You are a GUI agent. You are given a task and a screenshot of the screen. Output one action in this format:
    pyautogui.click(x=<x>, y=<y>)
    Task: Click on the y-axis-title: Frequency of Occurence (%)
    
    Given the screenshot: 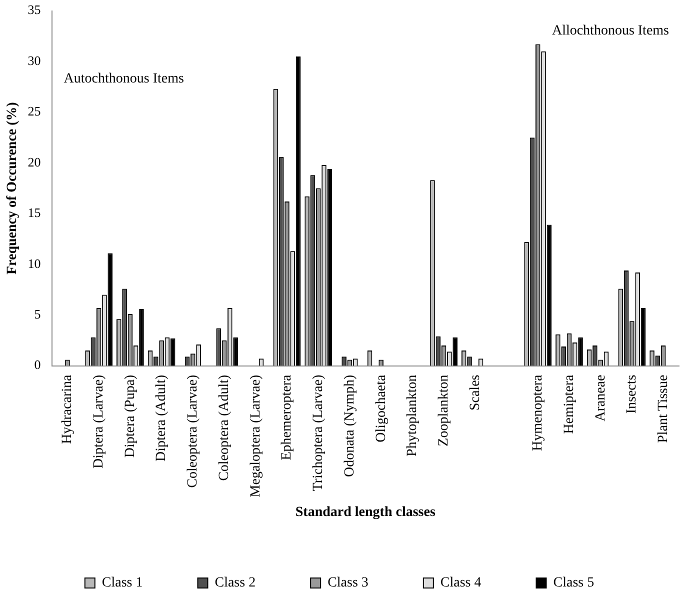 What is the action you would take?
    pyautogui.click(x=12, y=188)
    